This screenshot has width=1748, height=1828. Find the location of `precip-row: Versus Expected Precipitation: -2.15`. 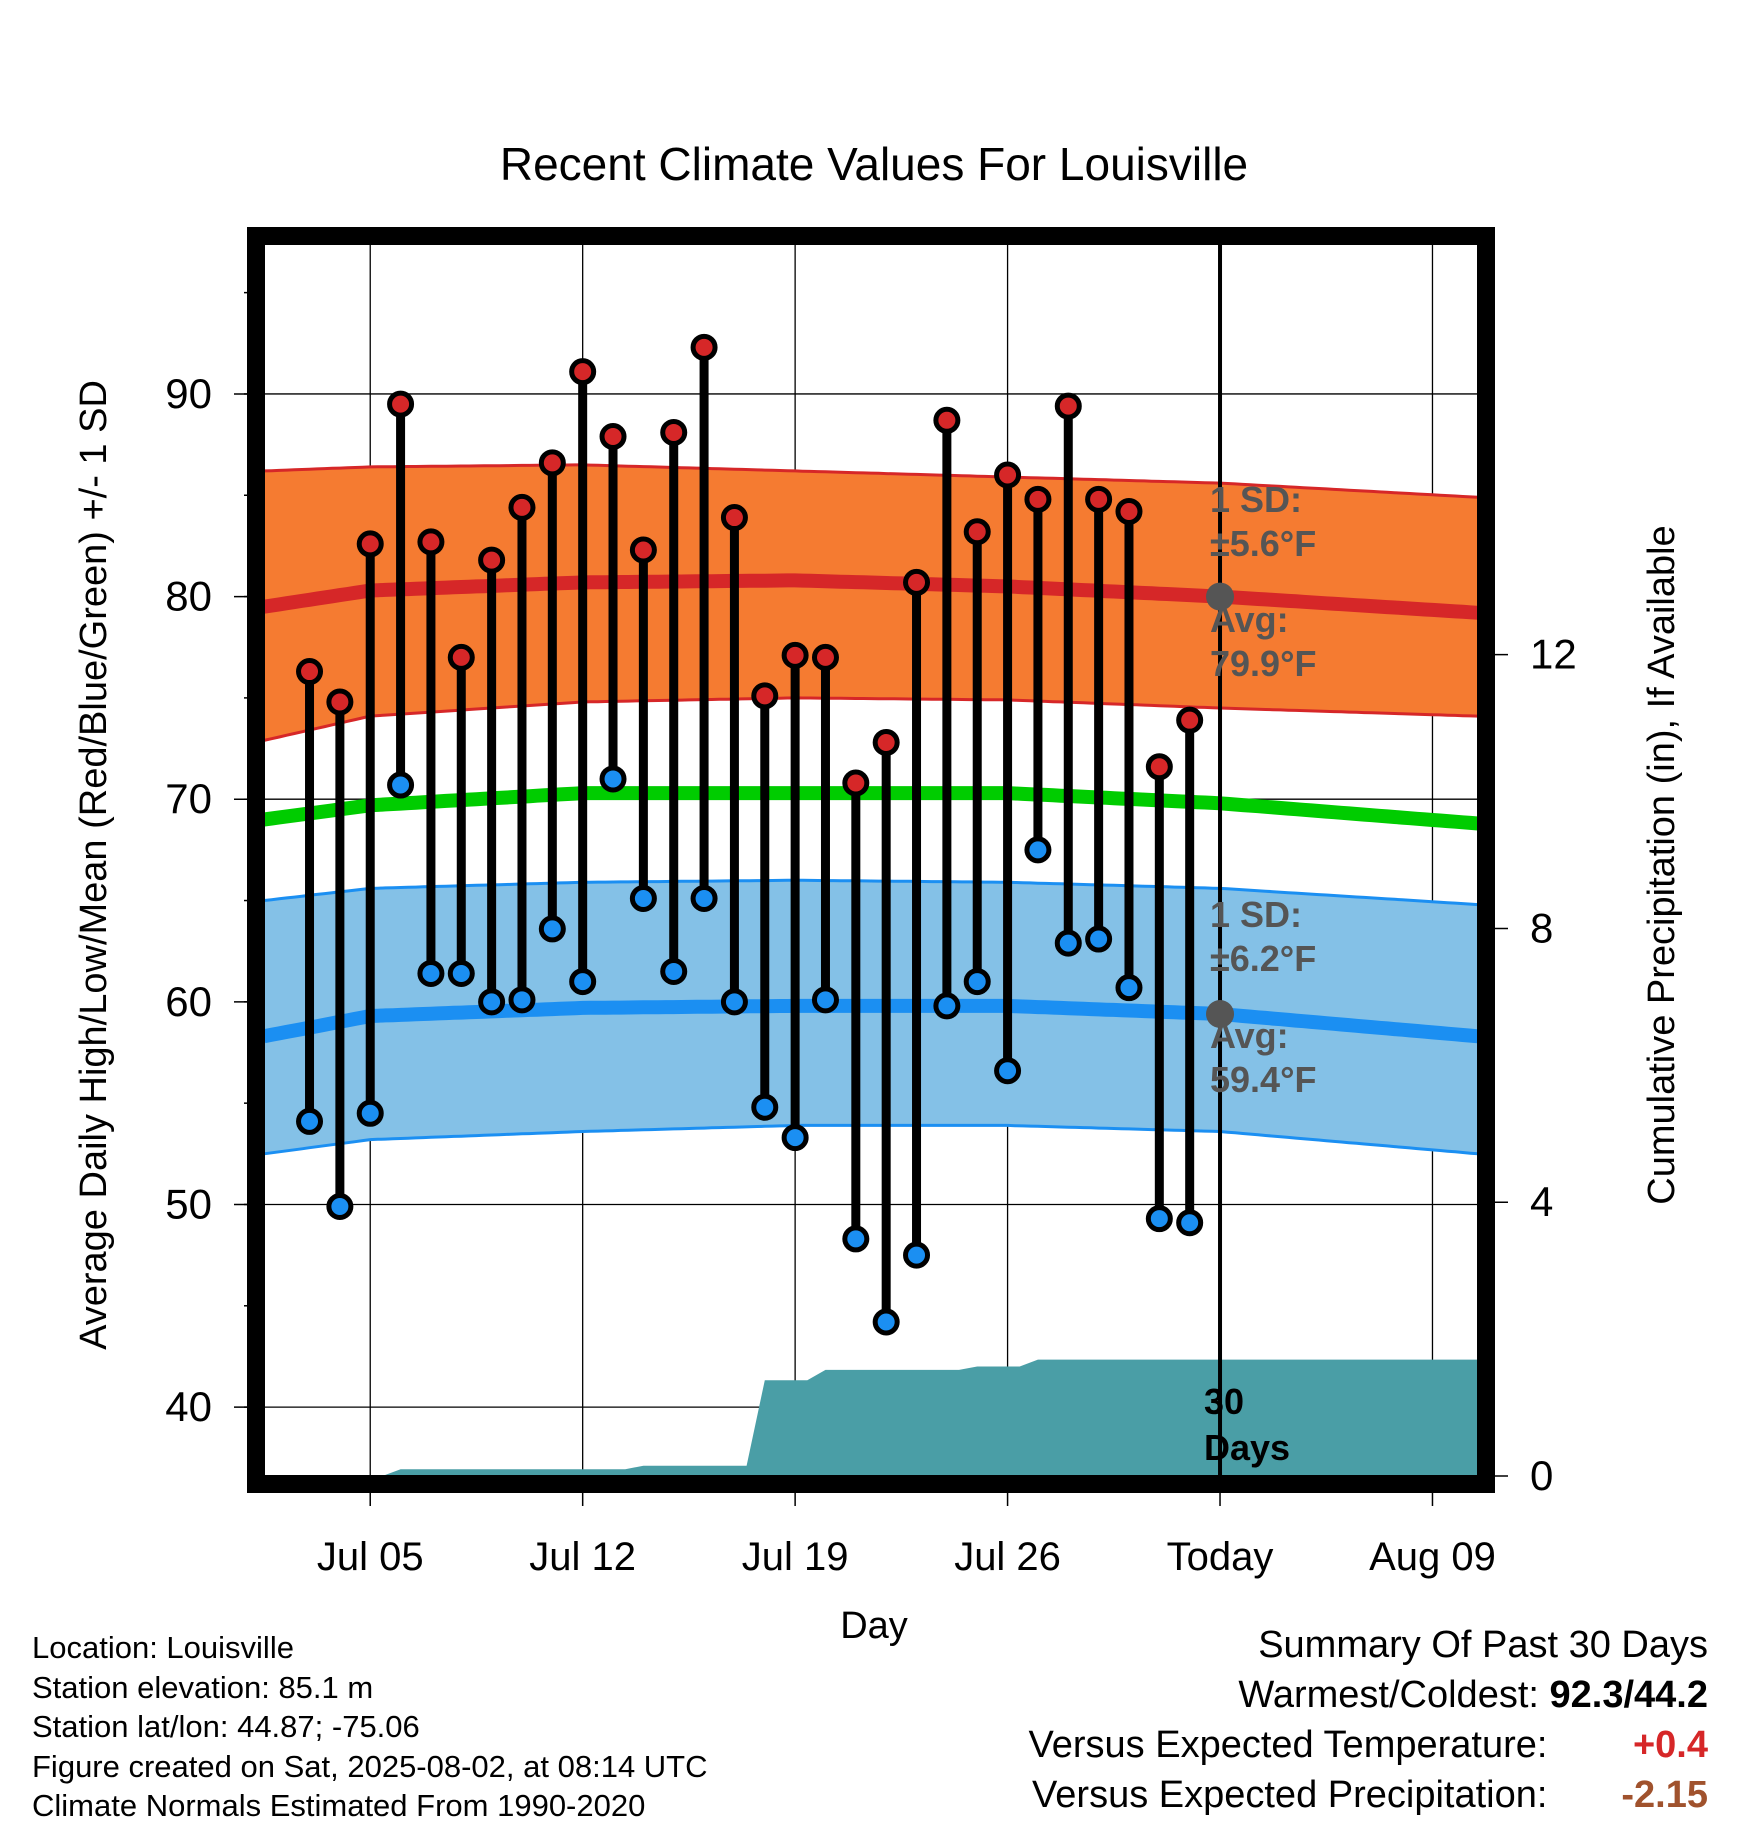

precip-row: Versus Expected Precipitation: -2.15 is located at coordinates (1368, 1795).